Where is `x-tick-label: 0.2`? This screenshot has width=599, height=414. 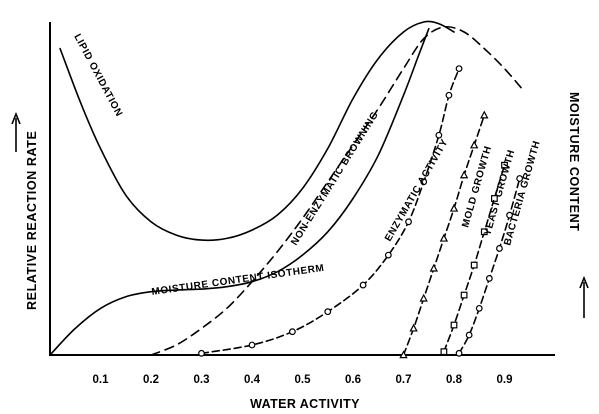 x-tick-label: 0.2 is located at coordinates (151, 380).